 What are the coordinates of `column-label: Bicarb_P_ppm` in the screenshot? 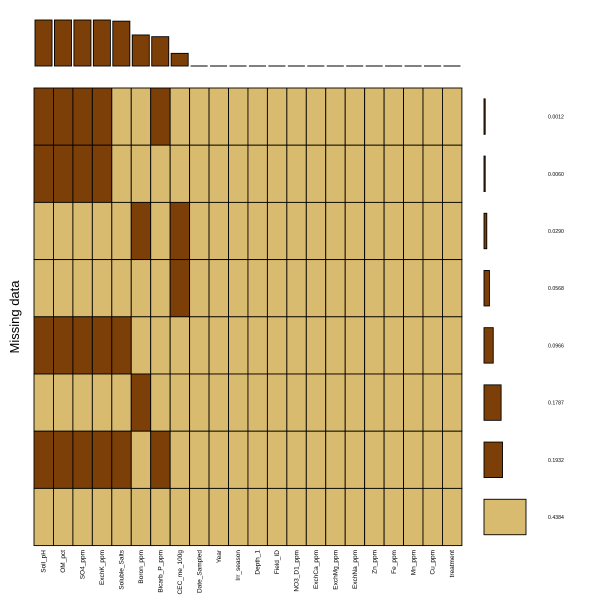 It's located at (160, 571).